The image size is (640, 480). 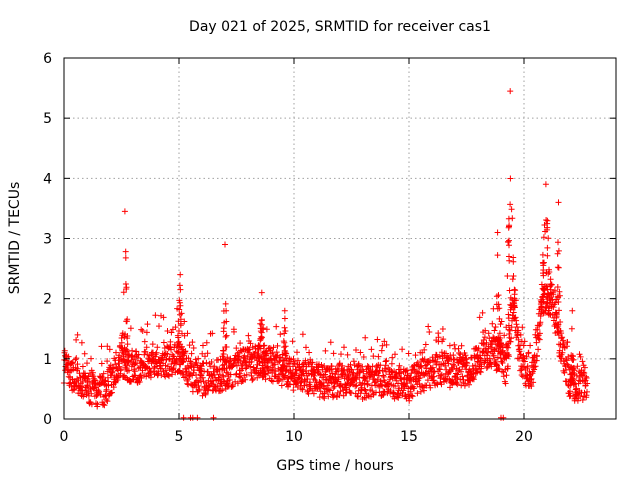 What do you see at coordinates (409, 437) in the screenshot?
I see `x-tick-label: 15` at bounding box center [409, 437].